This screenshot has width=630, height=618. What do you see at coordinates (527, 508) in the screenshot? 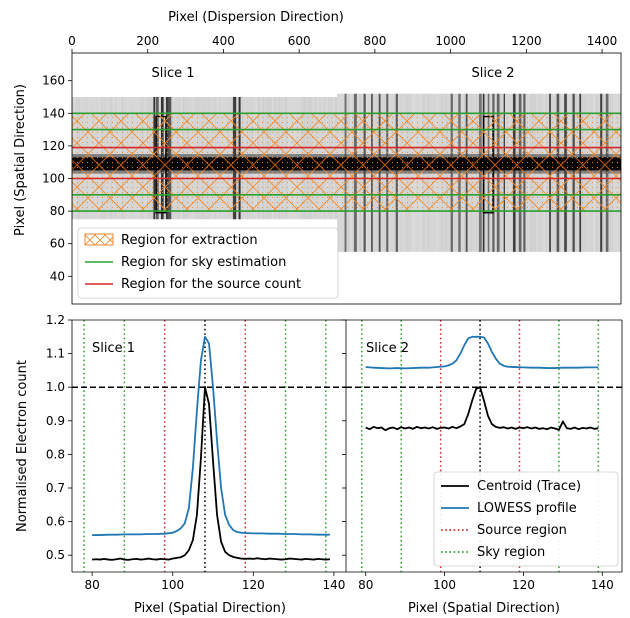
I see `legend-lowess-label: LOWESS profile` at bounding box center [527, 508].